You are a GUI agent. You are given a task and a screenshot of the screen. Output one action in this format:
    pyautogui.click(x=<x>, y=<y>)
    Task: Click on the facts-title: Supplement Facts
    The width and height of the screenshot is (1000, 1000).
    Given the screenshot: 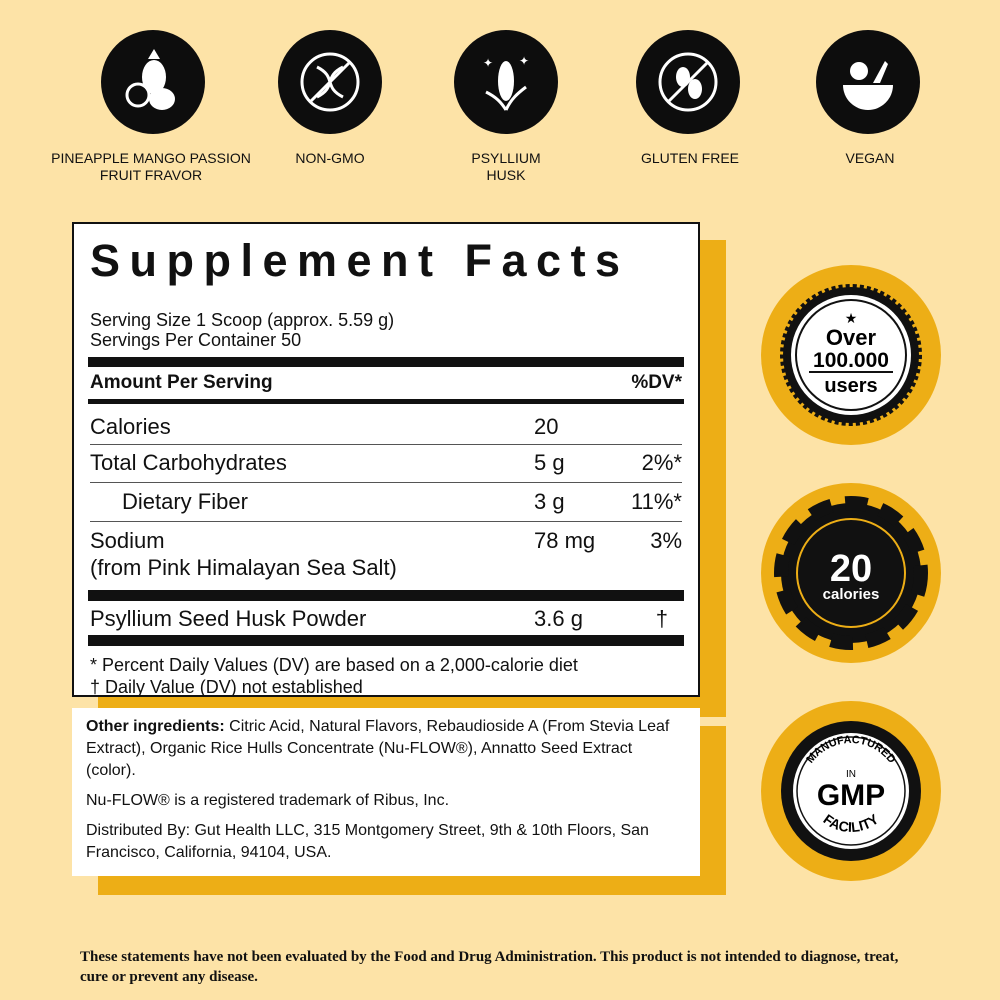 What is the action you would take?
    pyautogui.click(x=360, y=260)
    